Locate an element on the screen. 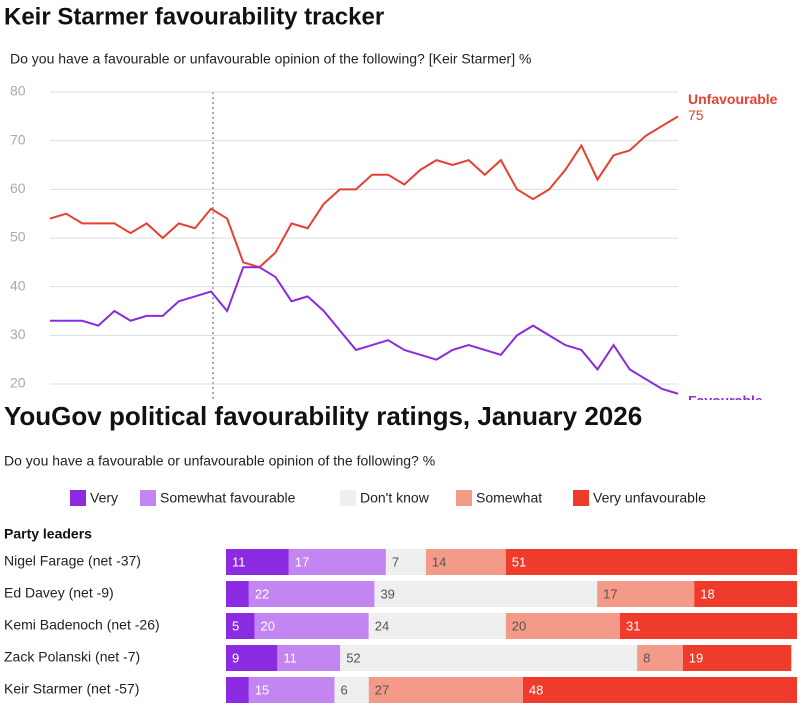  value-label: 52 is located at coordinates (353, 657).